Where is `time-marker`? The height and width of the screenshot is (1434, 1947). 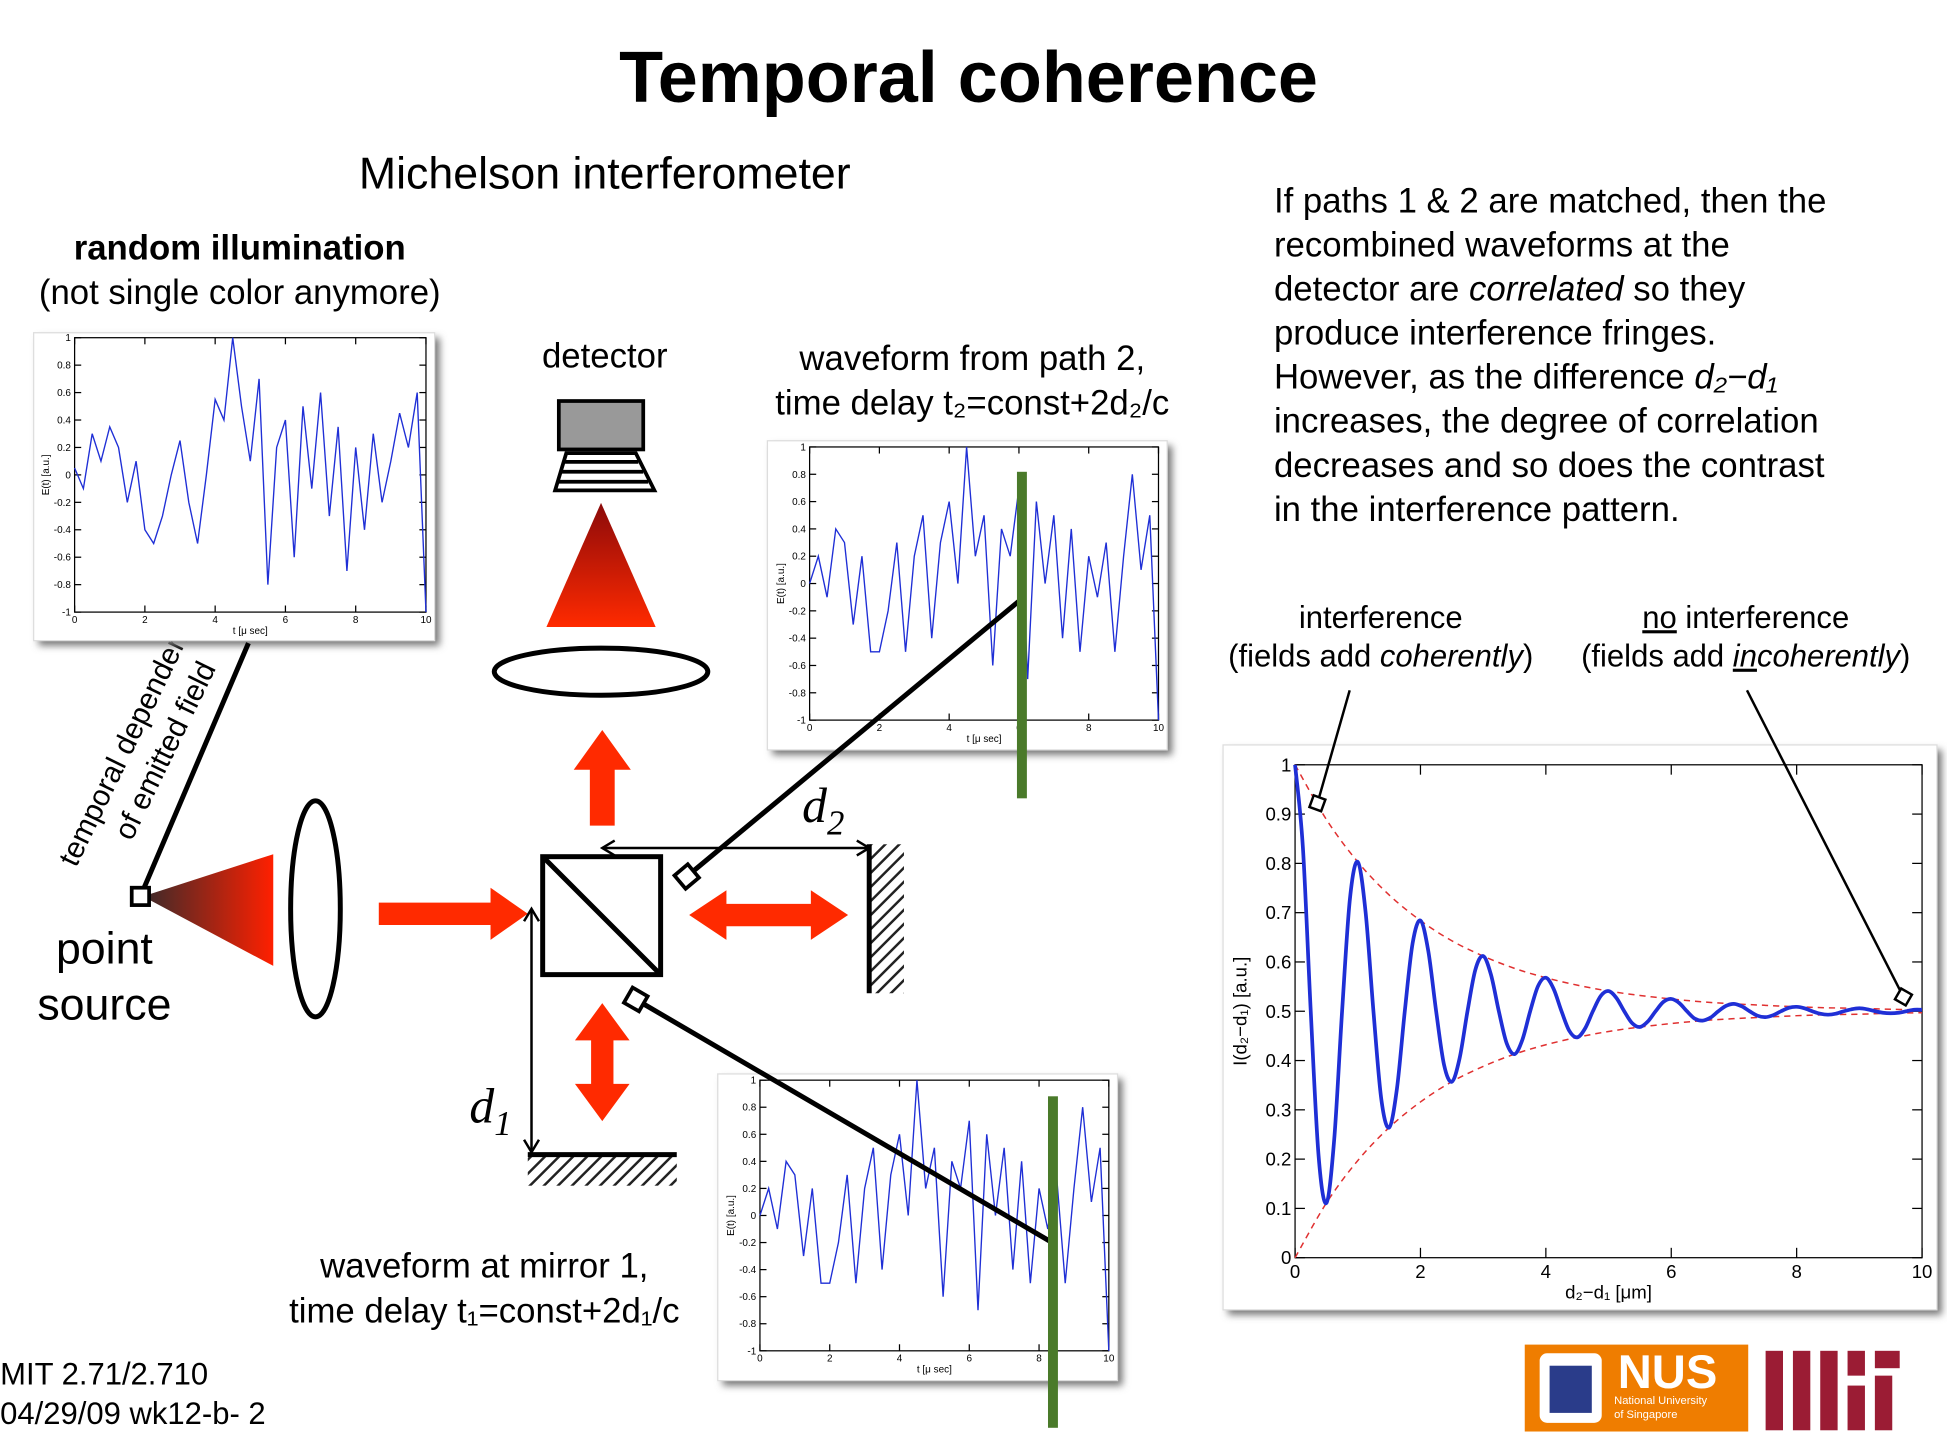
time-marker is located at coordinates (1021, 635).